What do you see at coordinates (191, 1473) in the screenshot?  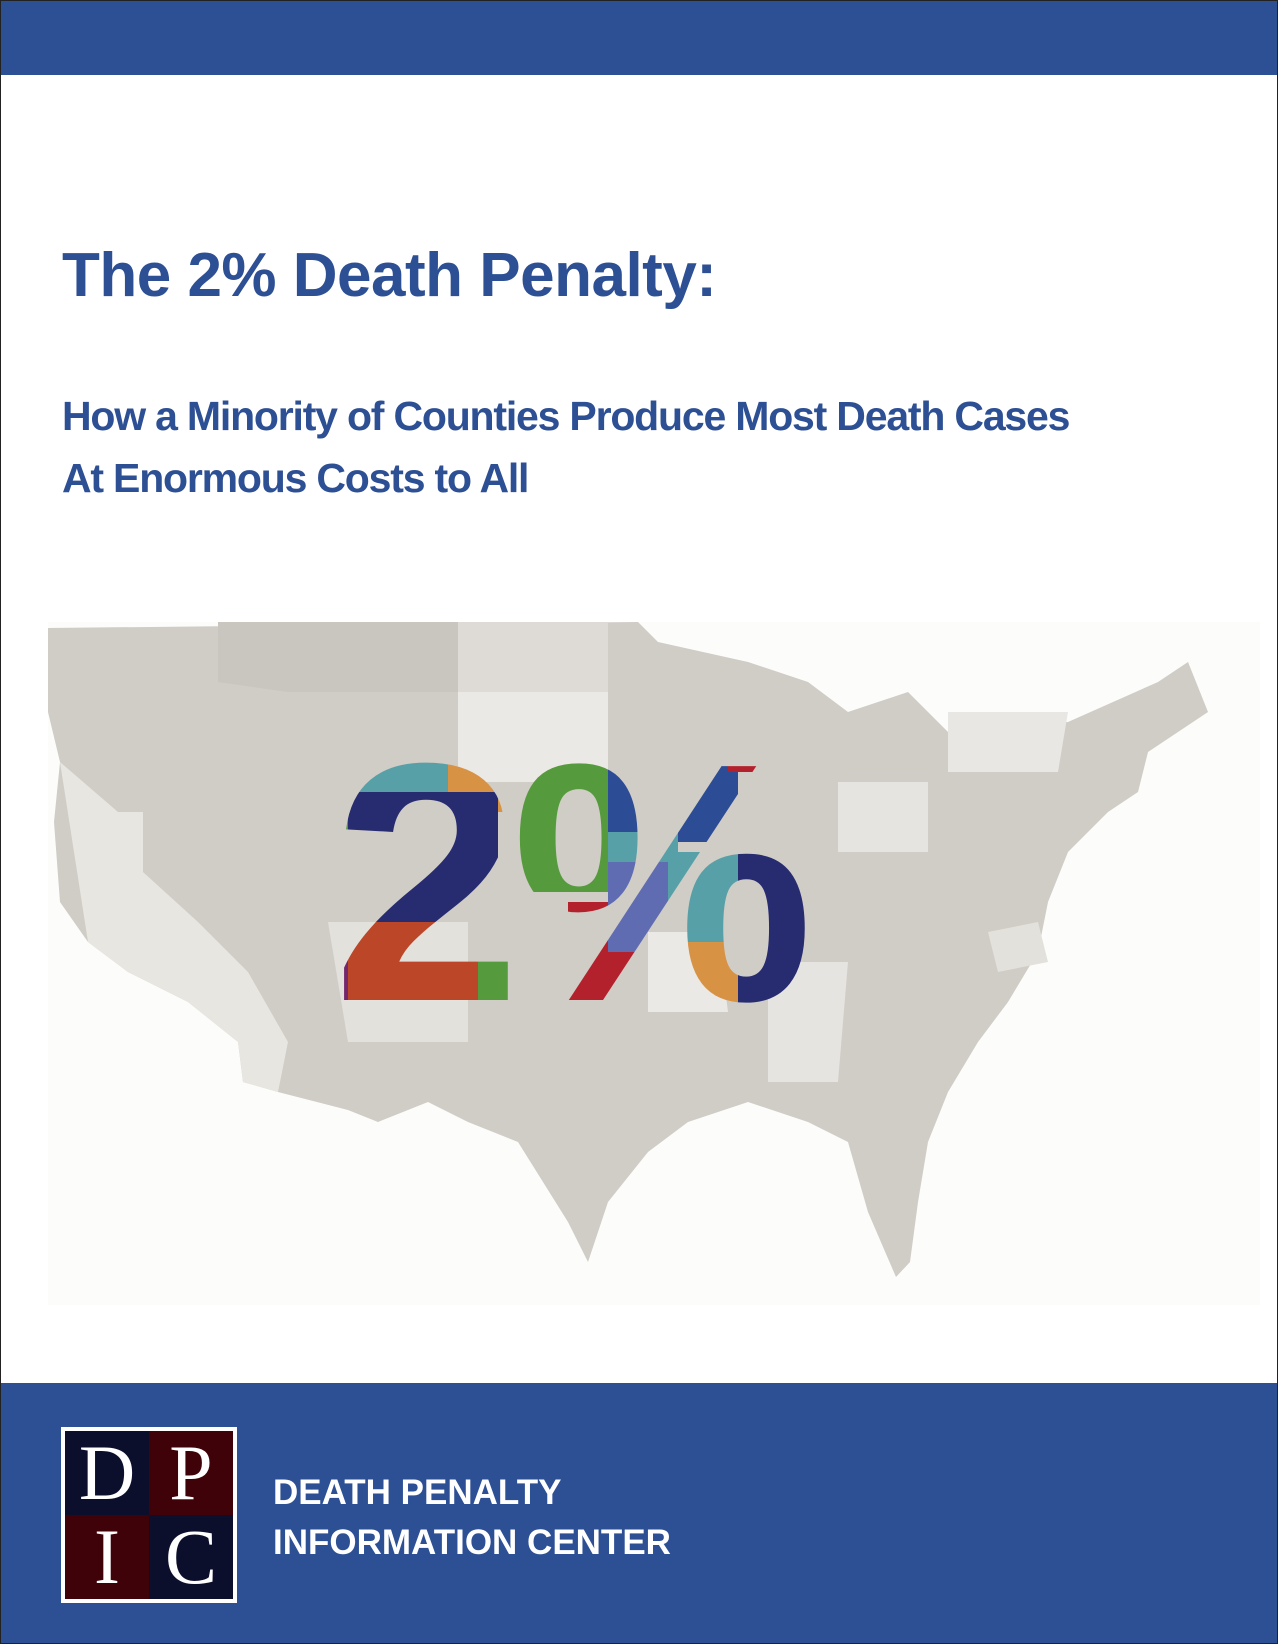 I see `logo-letter-p: P` at bounding box center [191, 1473].